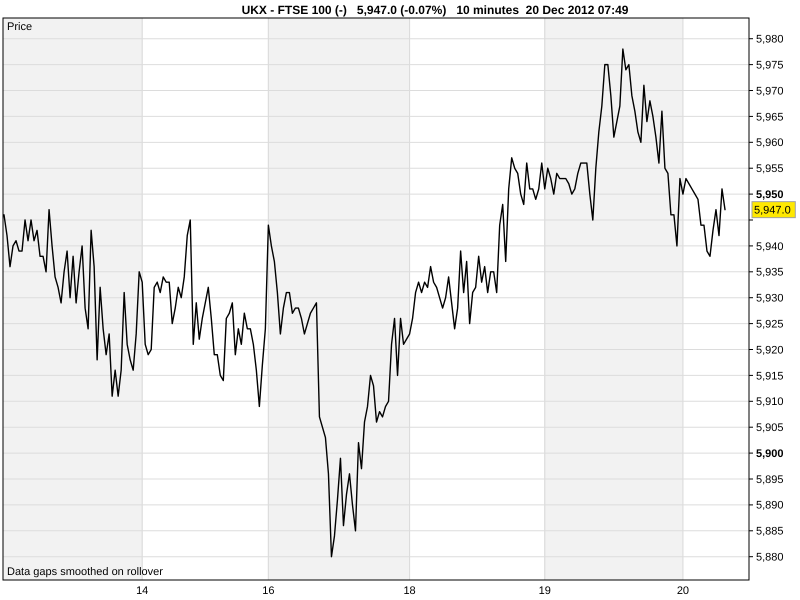 The height and width of the screenshot is (600, 800). What do you see at coordinates (770, 246) in the screenshot?
I see `y-tick-label: 5,940` at bounding box center [770, 246].